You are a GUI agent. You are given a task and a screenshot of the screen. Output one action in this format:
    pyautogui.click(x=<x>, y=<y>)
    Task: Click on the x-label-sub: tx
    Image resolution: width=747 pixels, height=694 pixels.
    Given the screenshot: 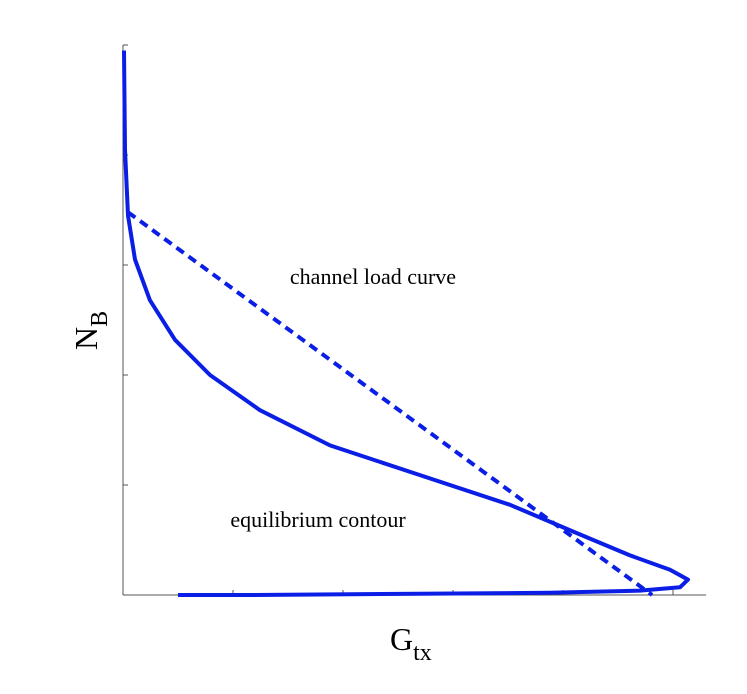 What is the action you would take?
    pyautogui.click(x=422, y=653)
    